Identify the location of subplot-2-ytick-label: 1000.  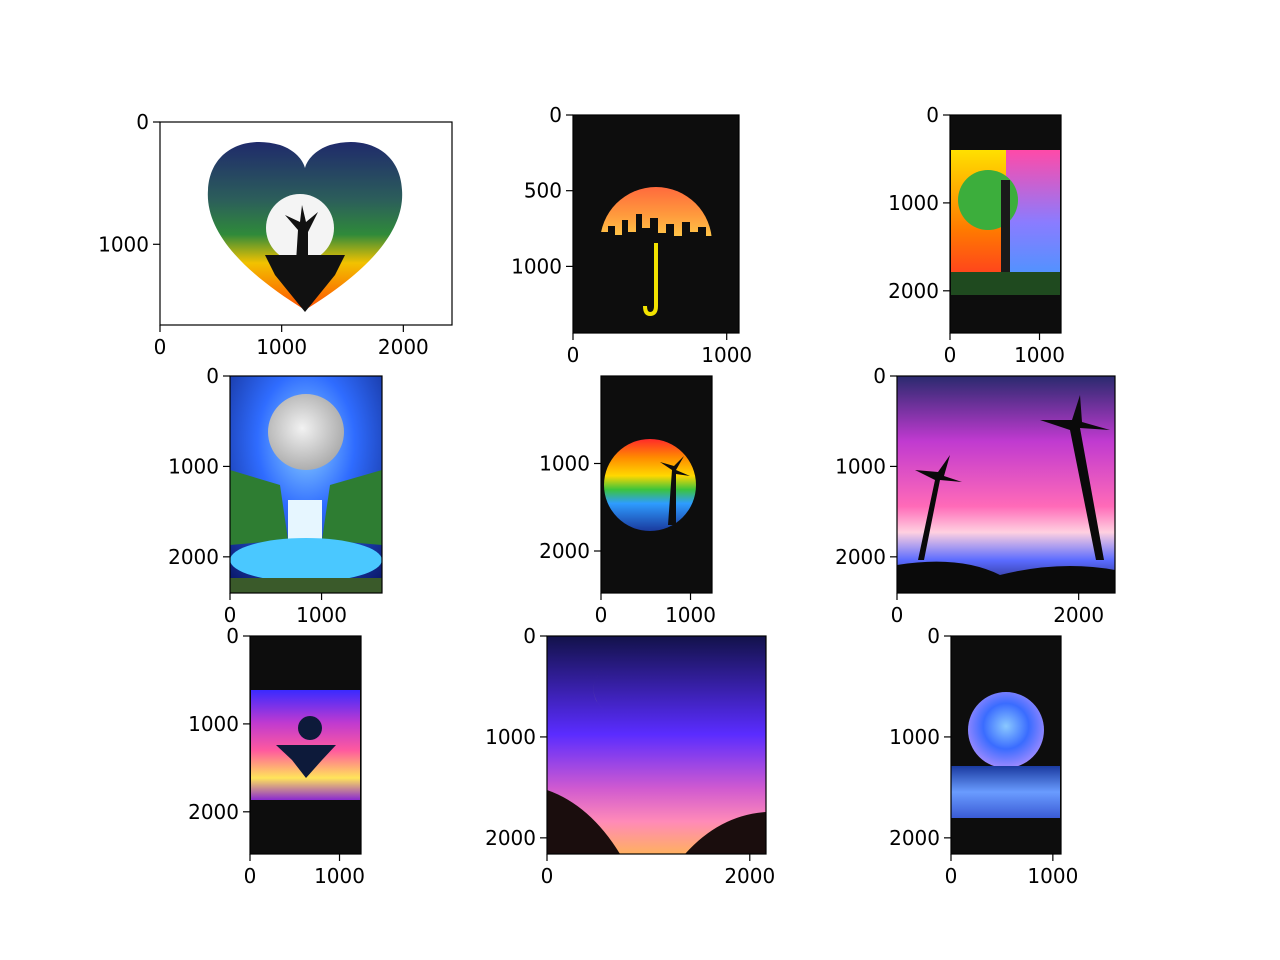
(536, 266).